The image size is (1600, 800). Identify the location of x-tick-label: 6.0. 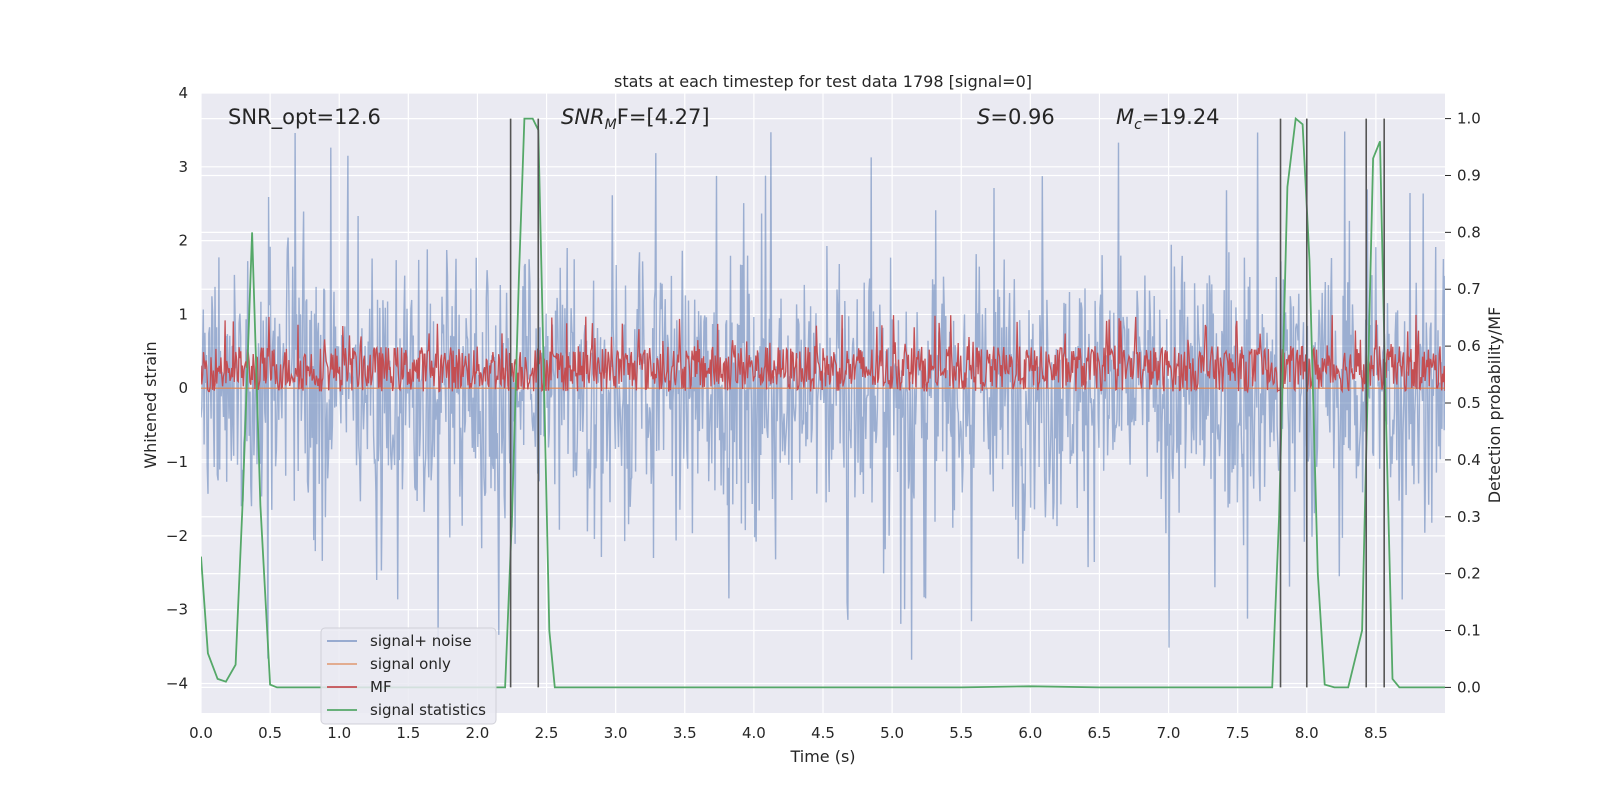
(1030, 733).